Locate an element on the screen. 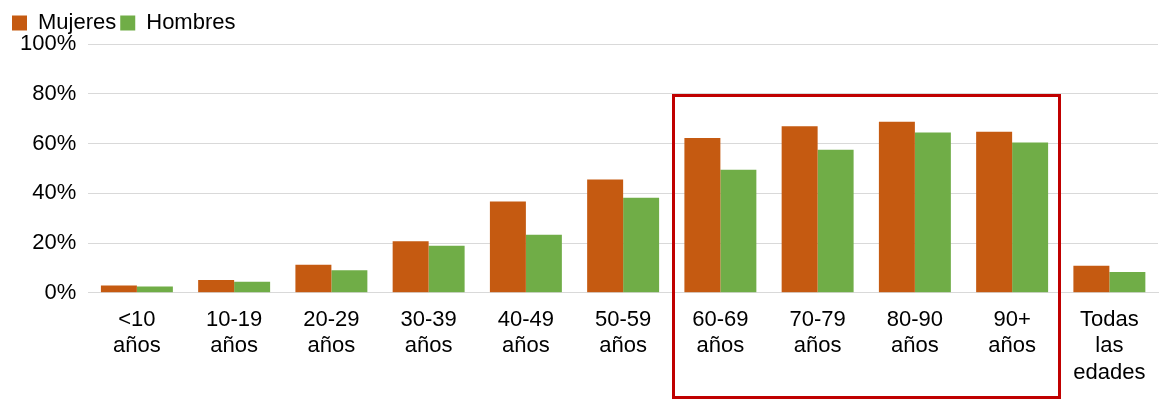 This screenshot has height=410, width=1170. x-tick-label: 10-19 años is located at coordinates (234, 332).